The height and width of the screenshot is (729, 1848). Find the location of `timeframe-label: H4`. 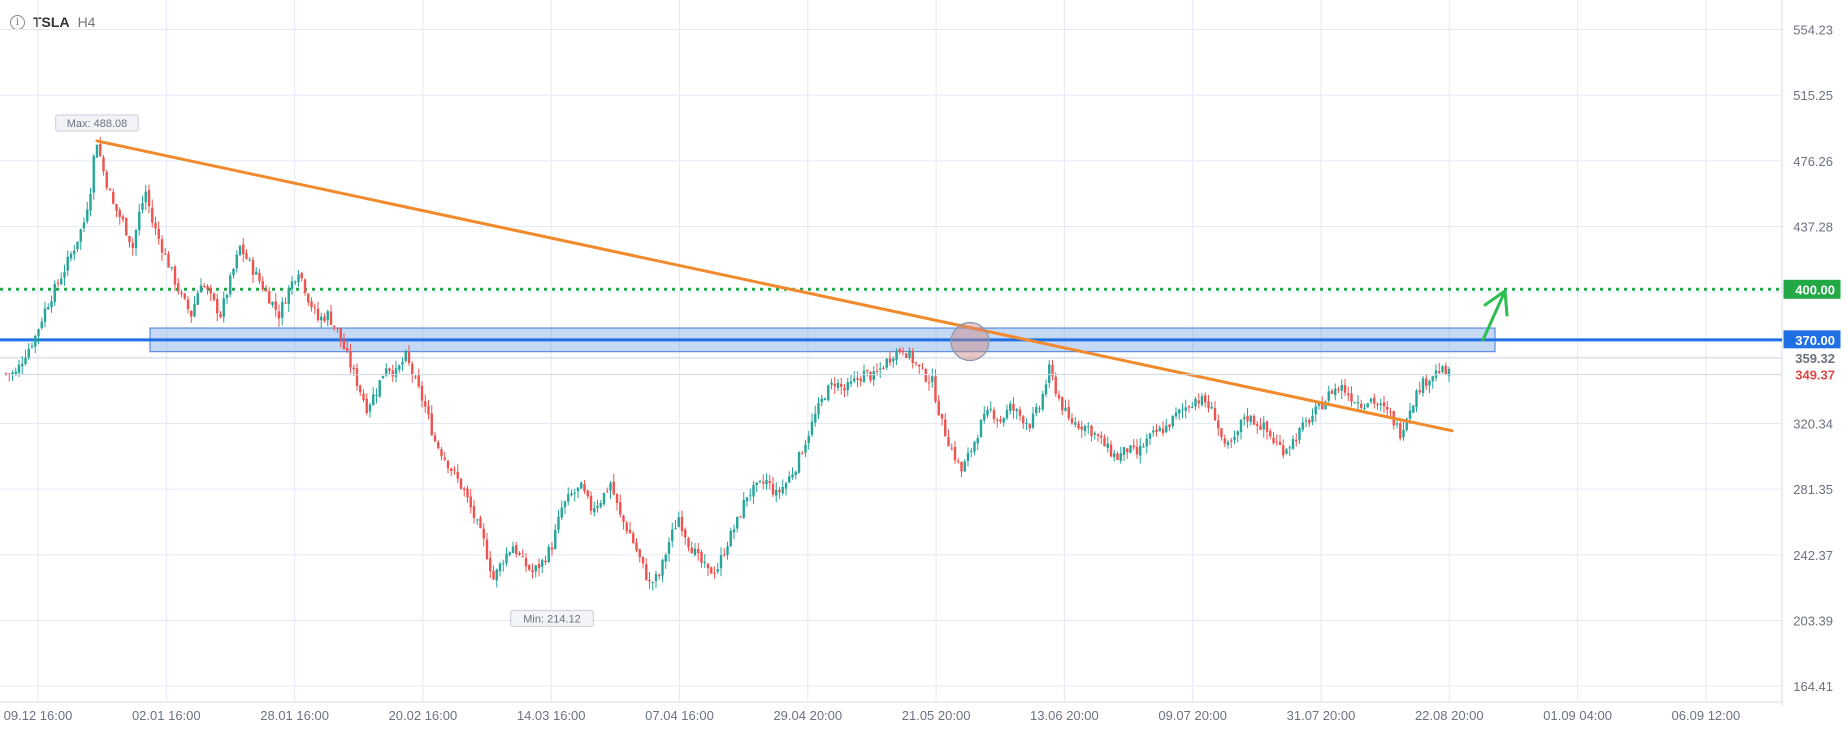

timeframe-label: H4 is located at coordinates (86, 22).